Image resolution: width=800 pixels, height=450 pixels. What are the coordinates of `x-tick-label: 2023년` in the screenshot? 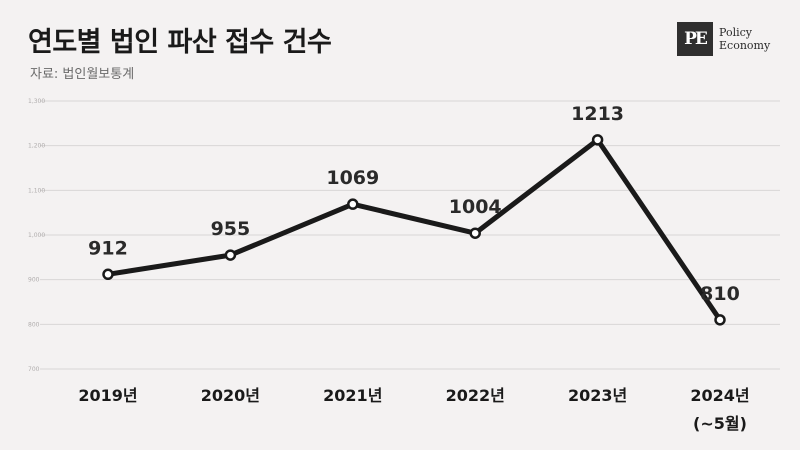 It's located at (597, 395).